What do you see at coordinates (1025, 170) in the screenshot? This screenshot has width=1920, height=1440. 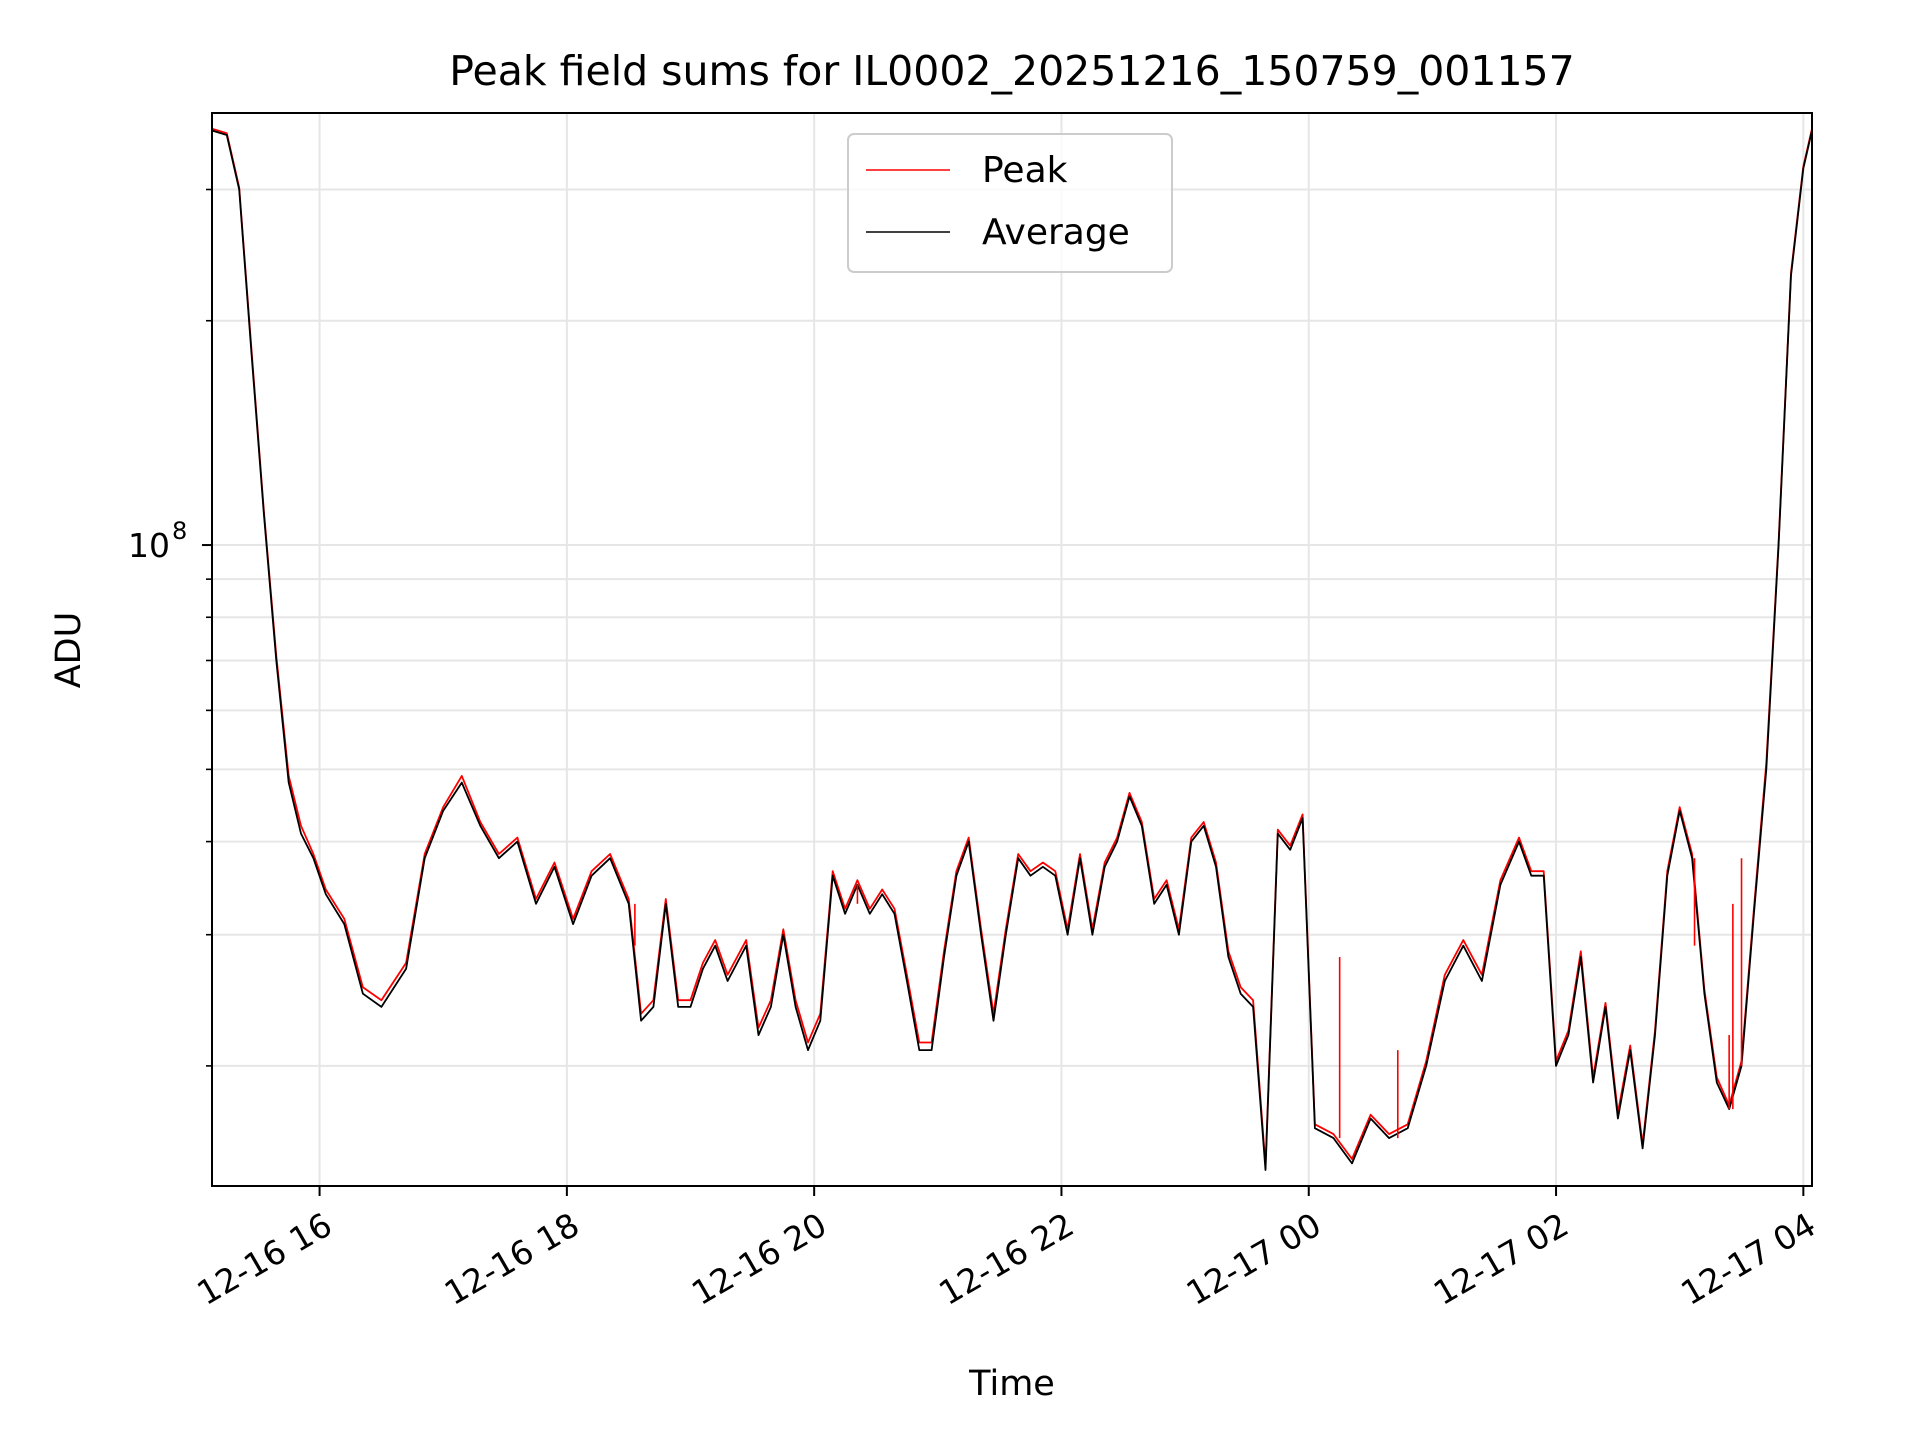 I see `legend-peak-label: Peak` at bounding box center [1025, 170].